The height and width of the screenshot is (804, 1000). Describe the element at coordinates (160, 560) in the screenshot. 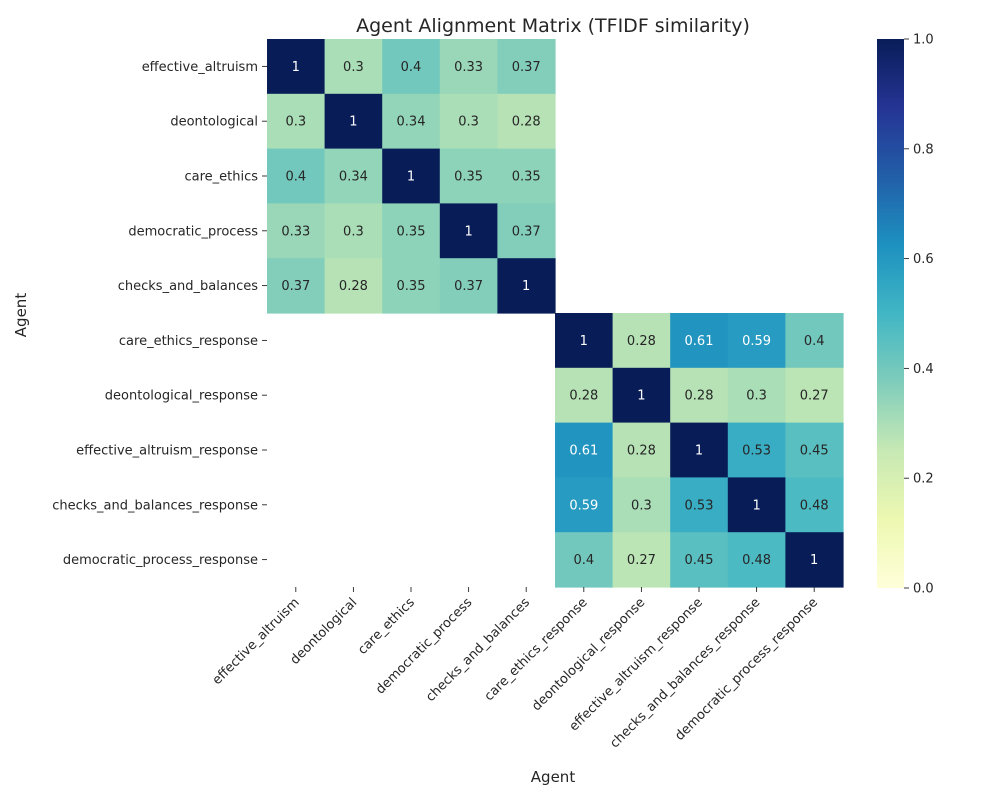

I see `y-tick-label: democratic_process_response` at that location.